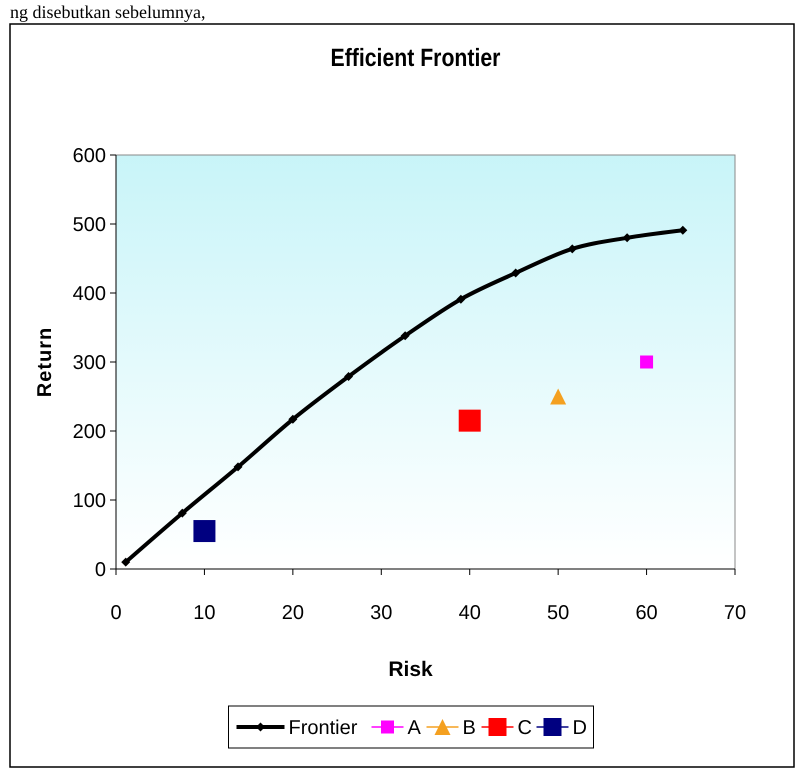  What do you see at coordinates (89, 156) in the screenshot?
I see `y-tick-label: 600` at bounding box center [89, 156].